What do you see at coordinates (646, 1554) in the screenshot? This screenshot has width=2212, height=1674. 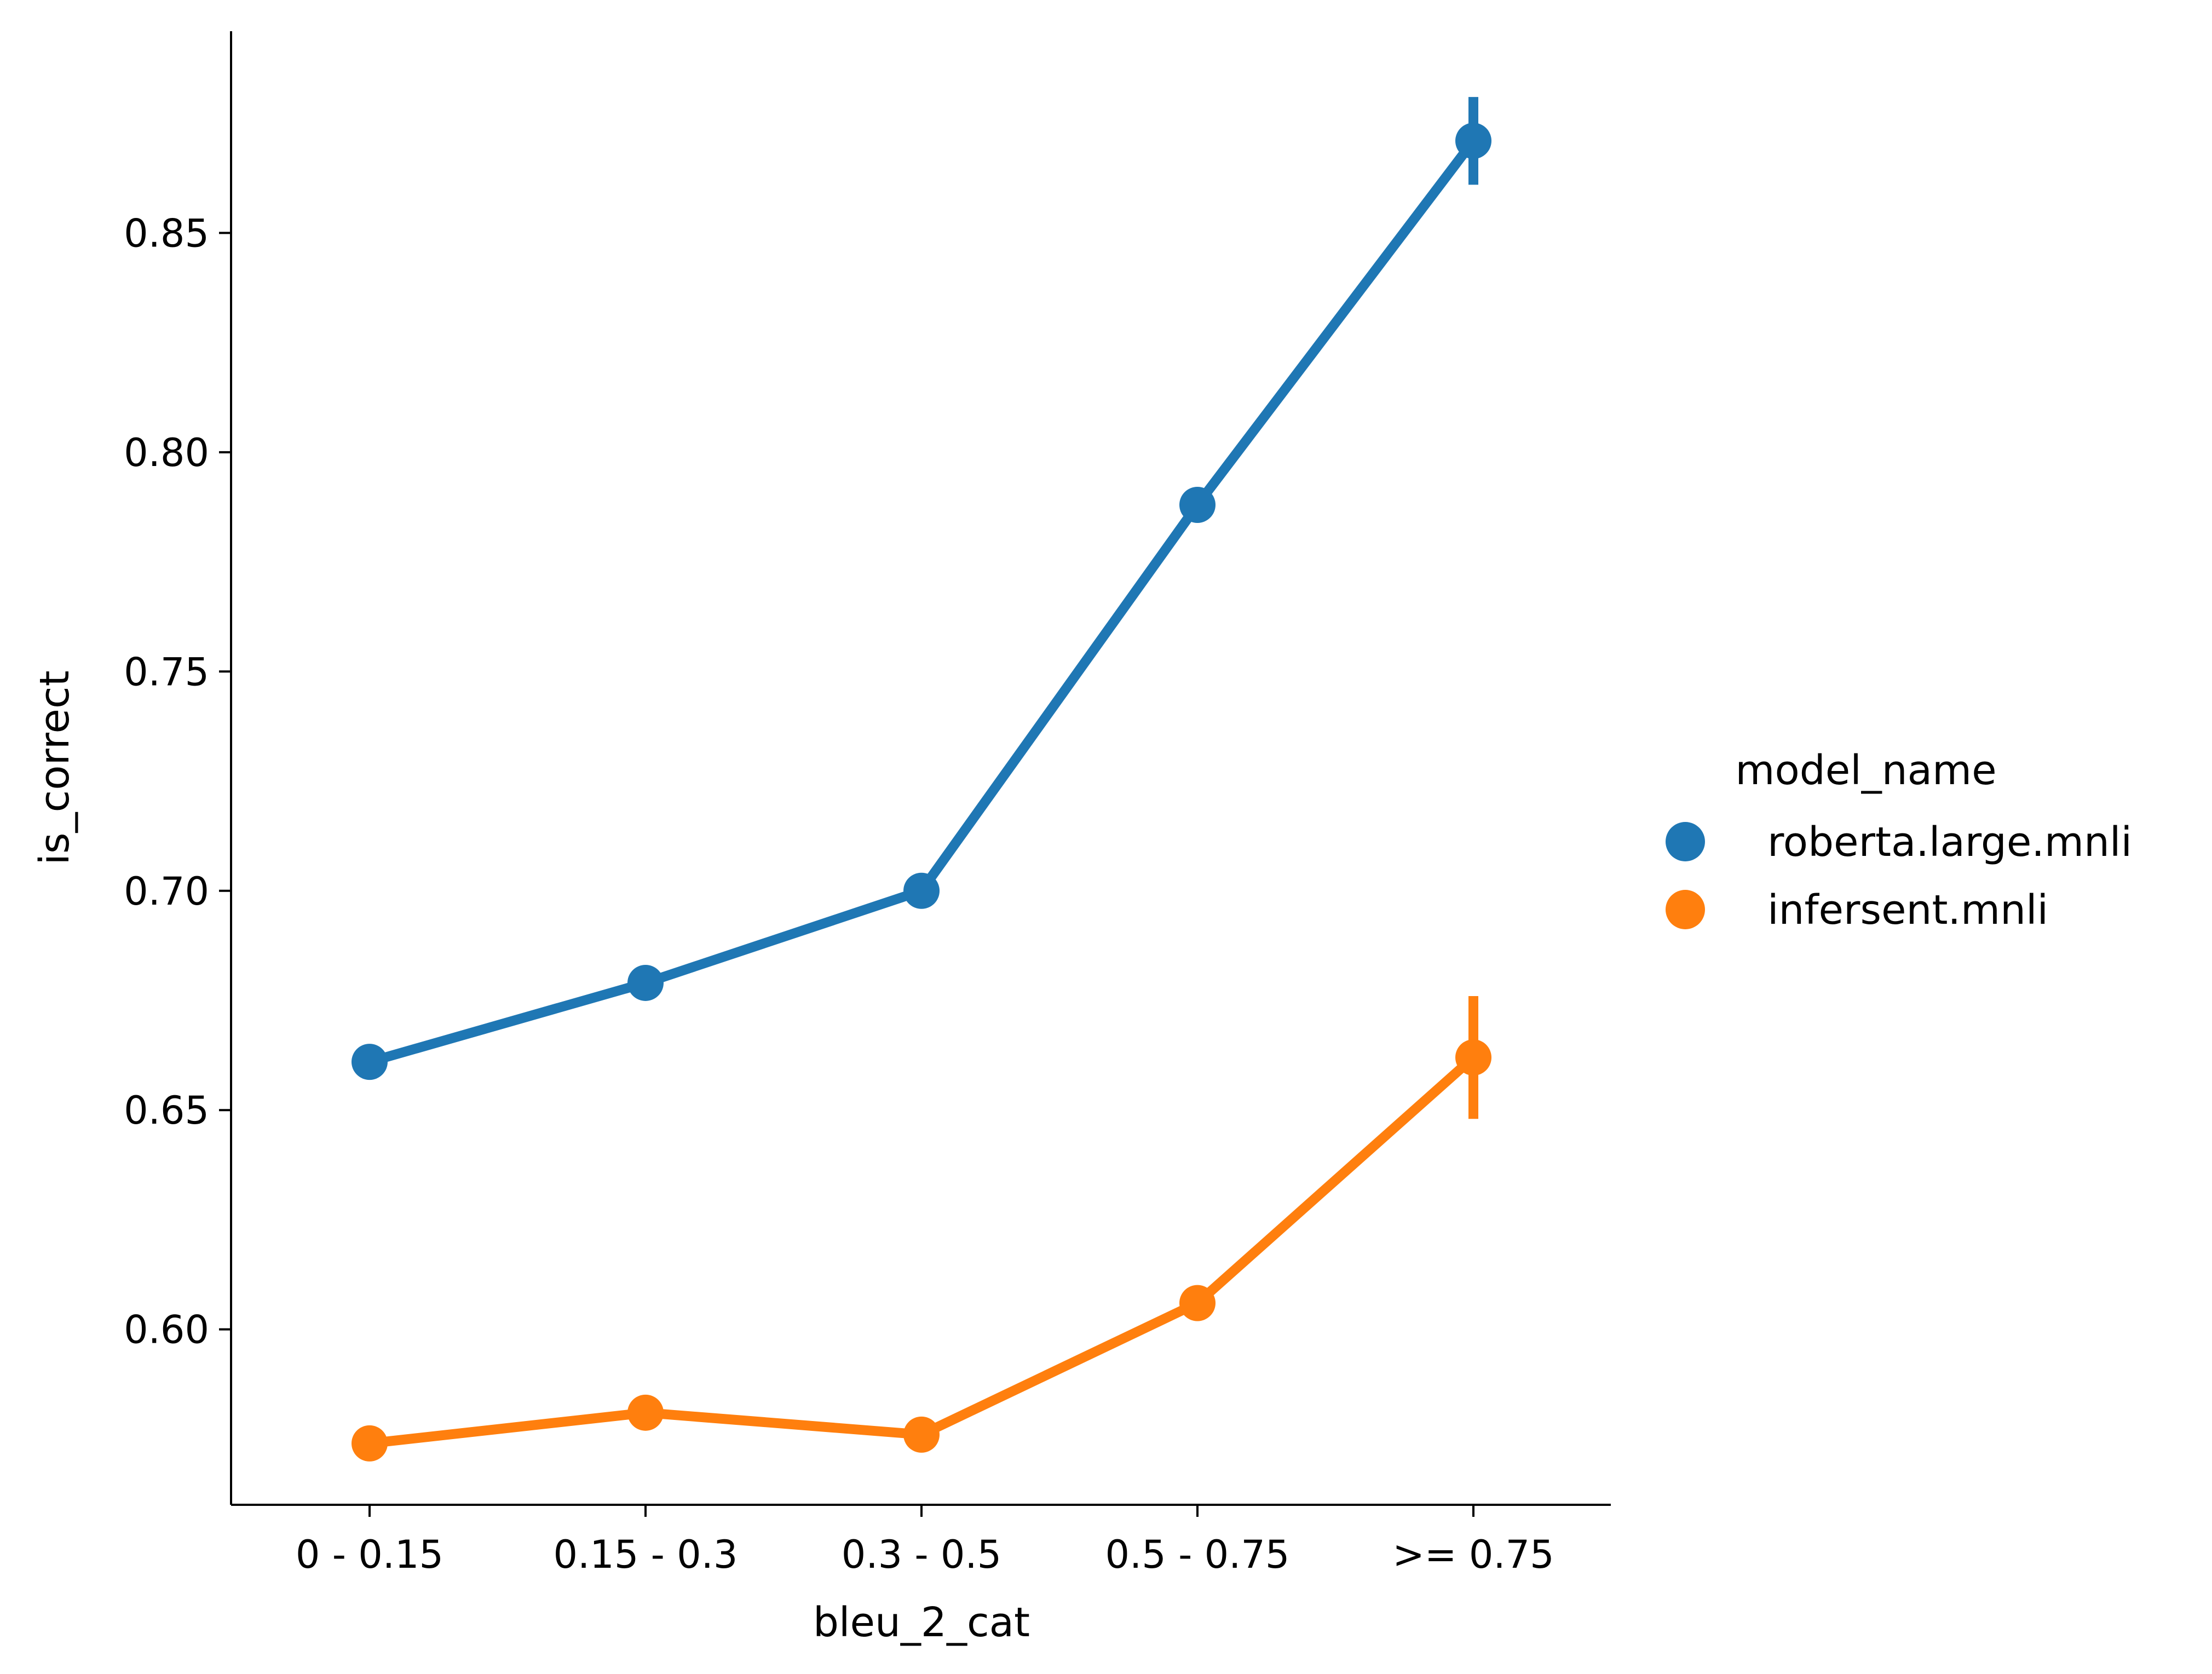 I see `x-tick-label: 0.15 - 0.3` at bounding box center [646, 1554].